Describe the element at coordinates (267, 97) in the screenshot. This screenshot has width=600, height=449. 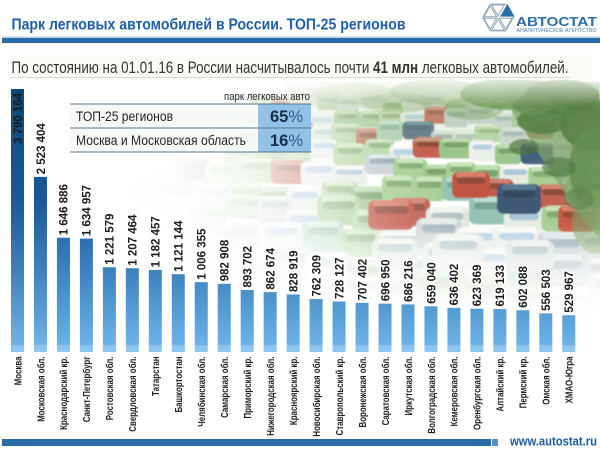
I see `svg-text: парк легковых авто` at that location.